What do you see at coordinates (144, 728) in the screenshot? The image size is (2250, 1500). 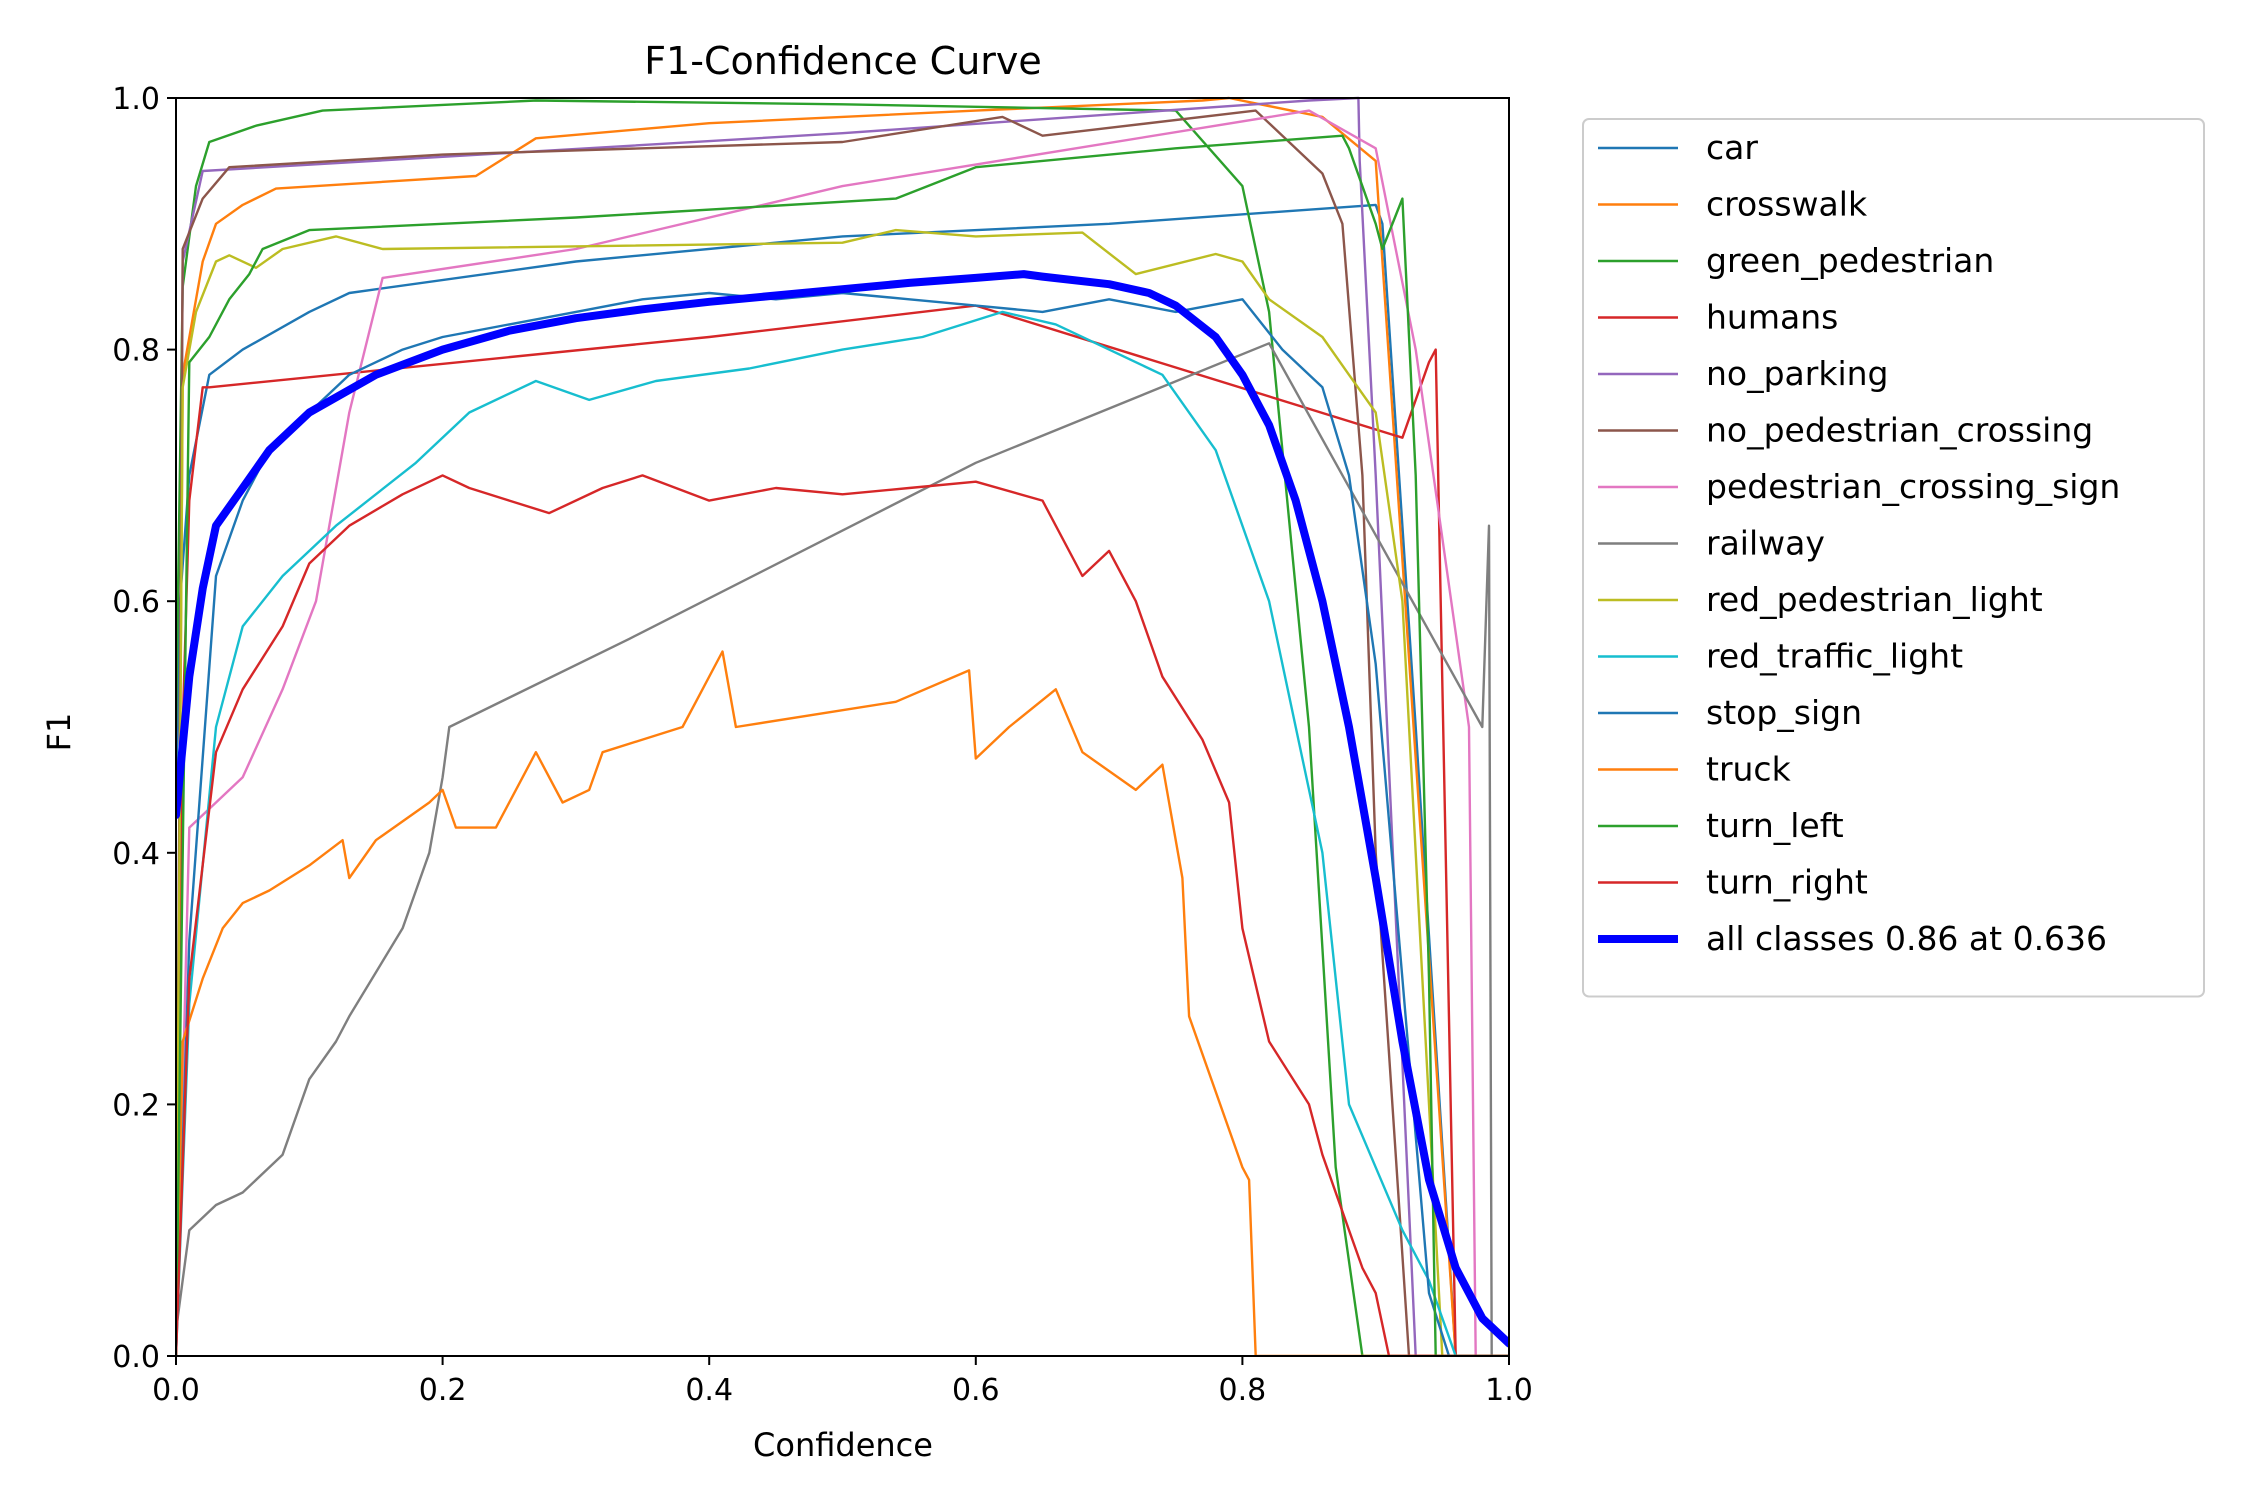 I see `y-axis: 0.0 0.2 0.4 0.6 0.8 1.0` at bounding box center [144, 728].